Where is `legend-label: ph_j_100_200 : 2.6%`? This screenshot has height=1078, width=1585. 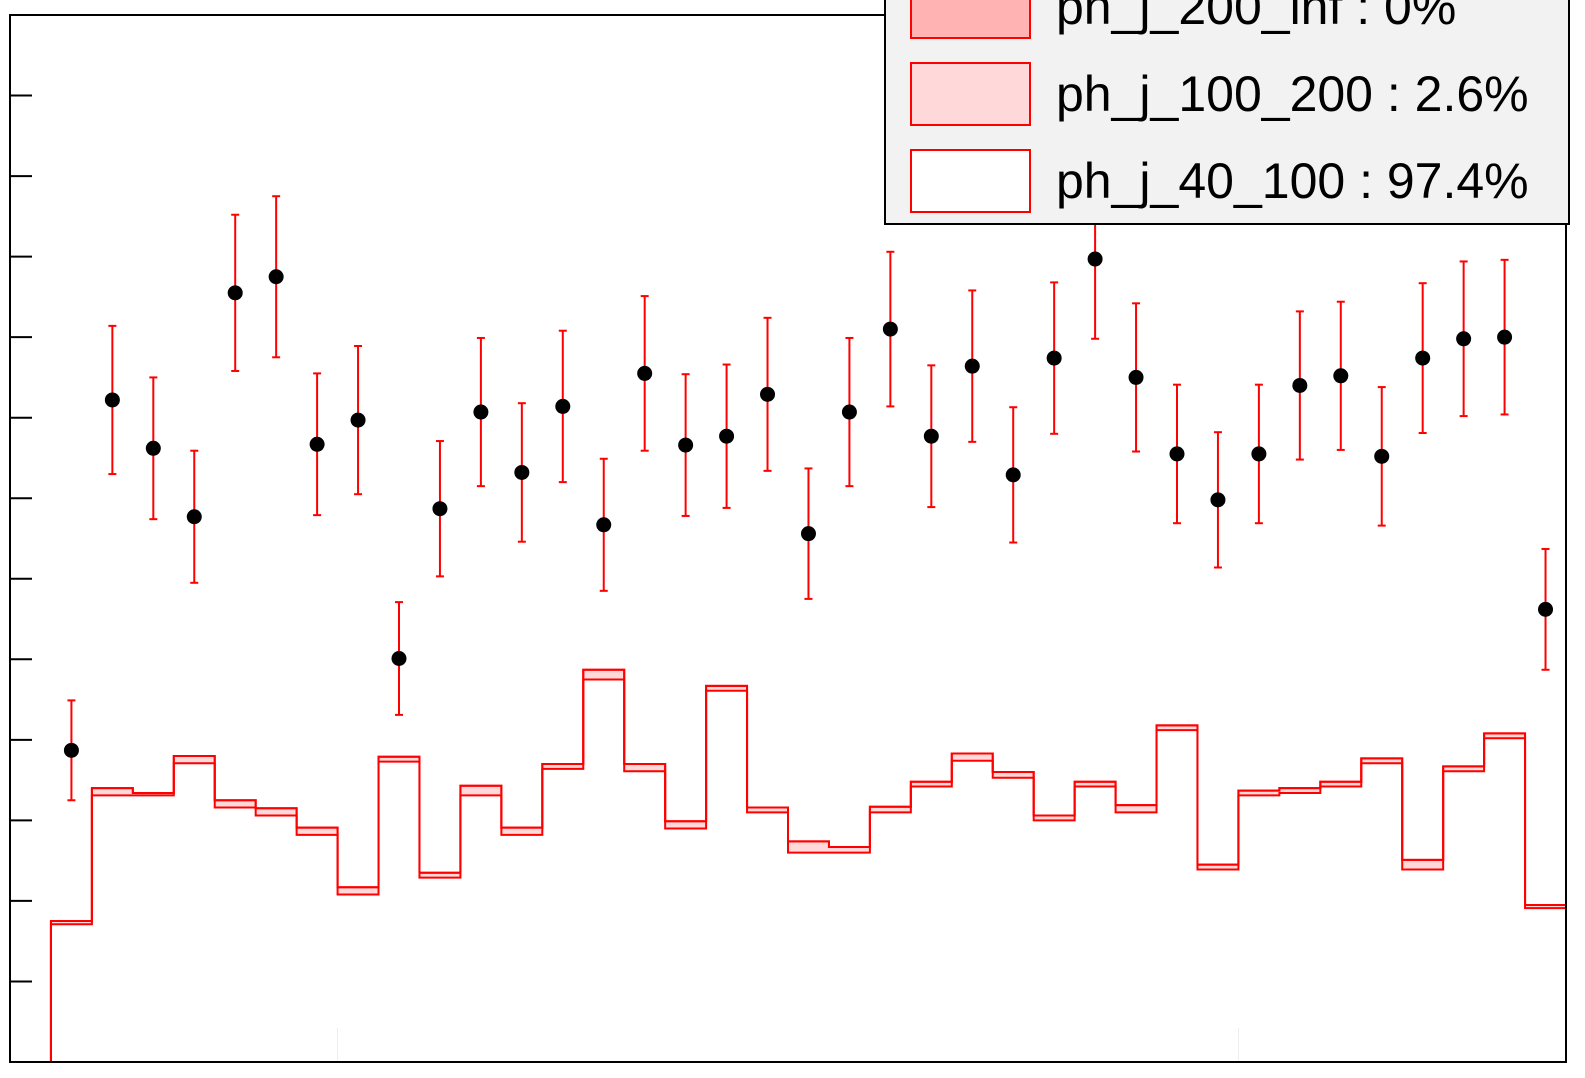 legend-label: ph_j_100_200 : 2.6% is located at coordinates (1292, 94).